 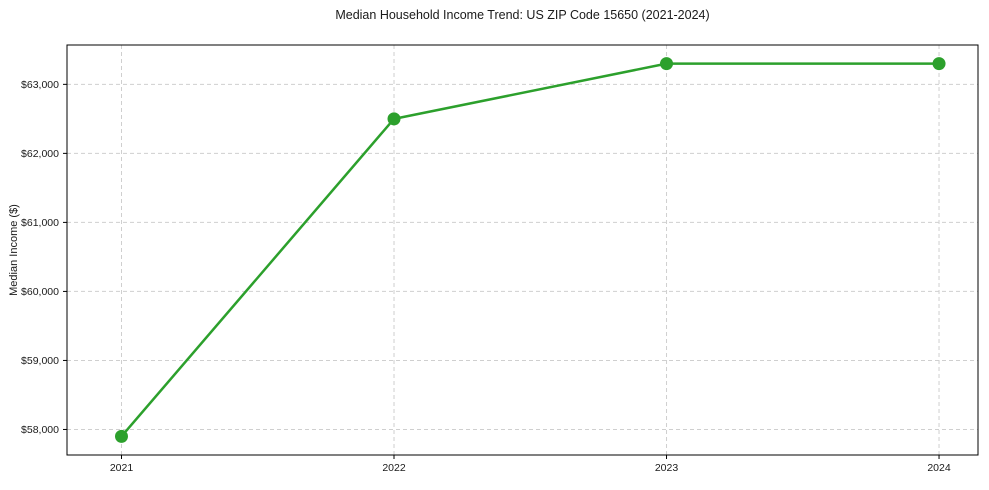 What do you see at coordinates (40, 292) in the screenshot?
I see `y-tick-label: $60,000` at bounding box center [40, 292].